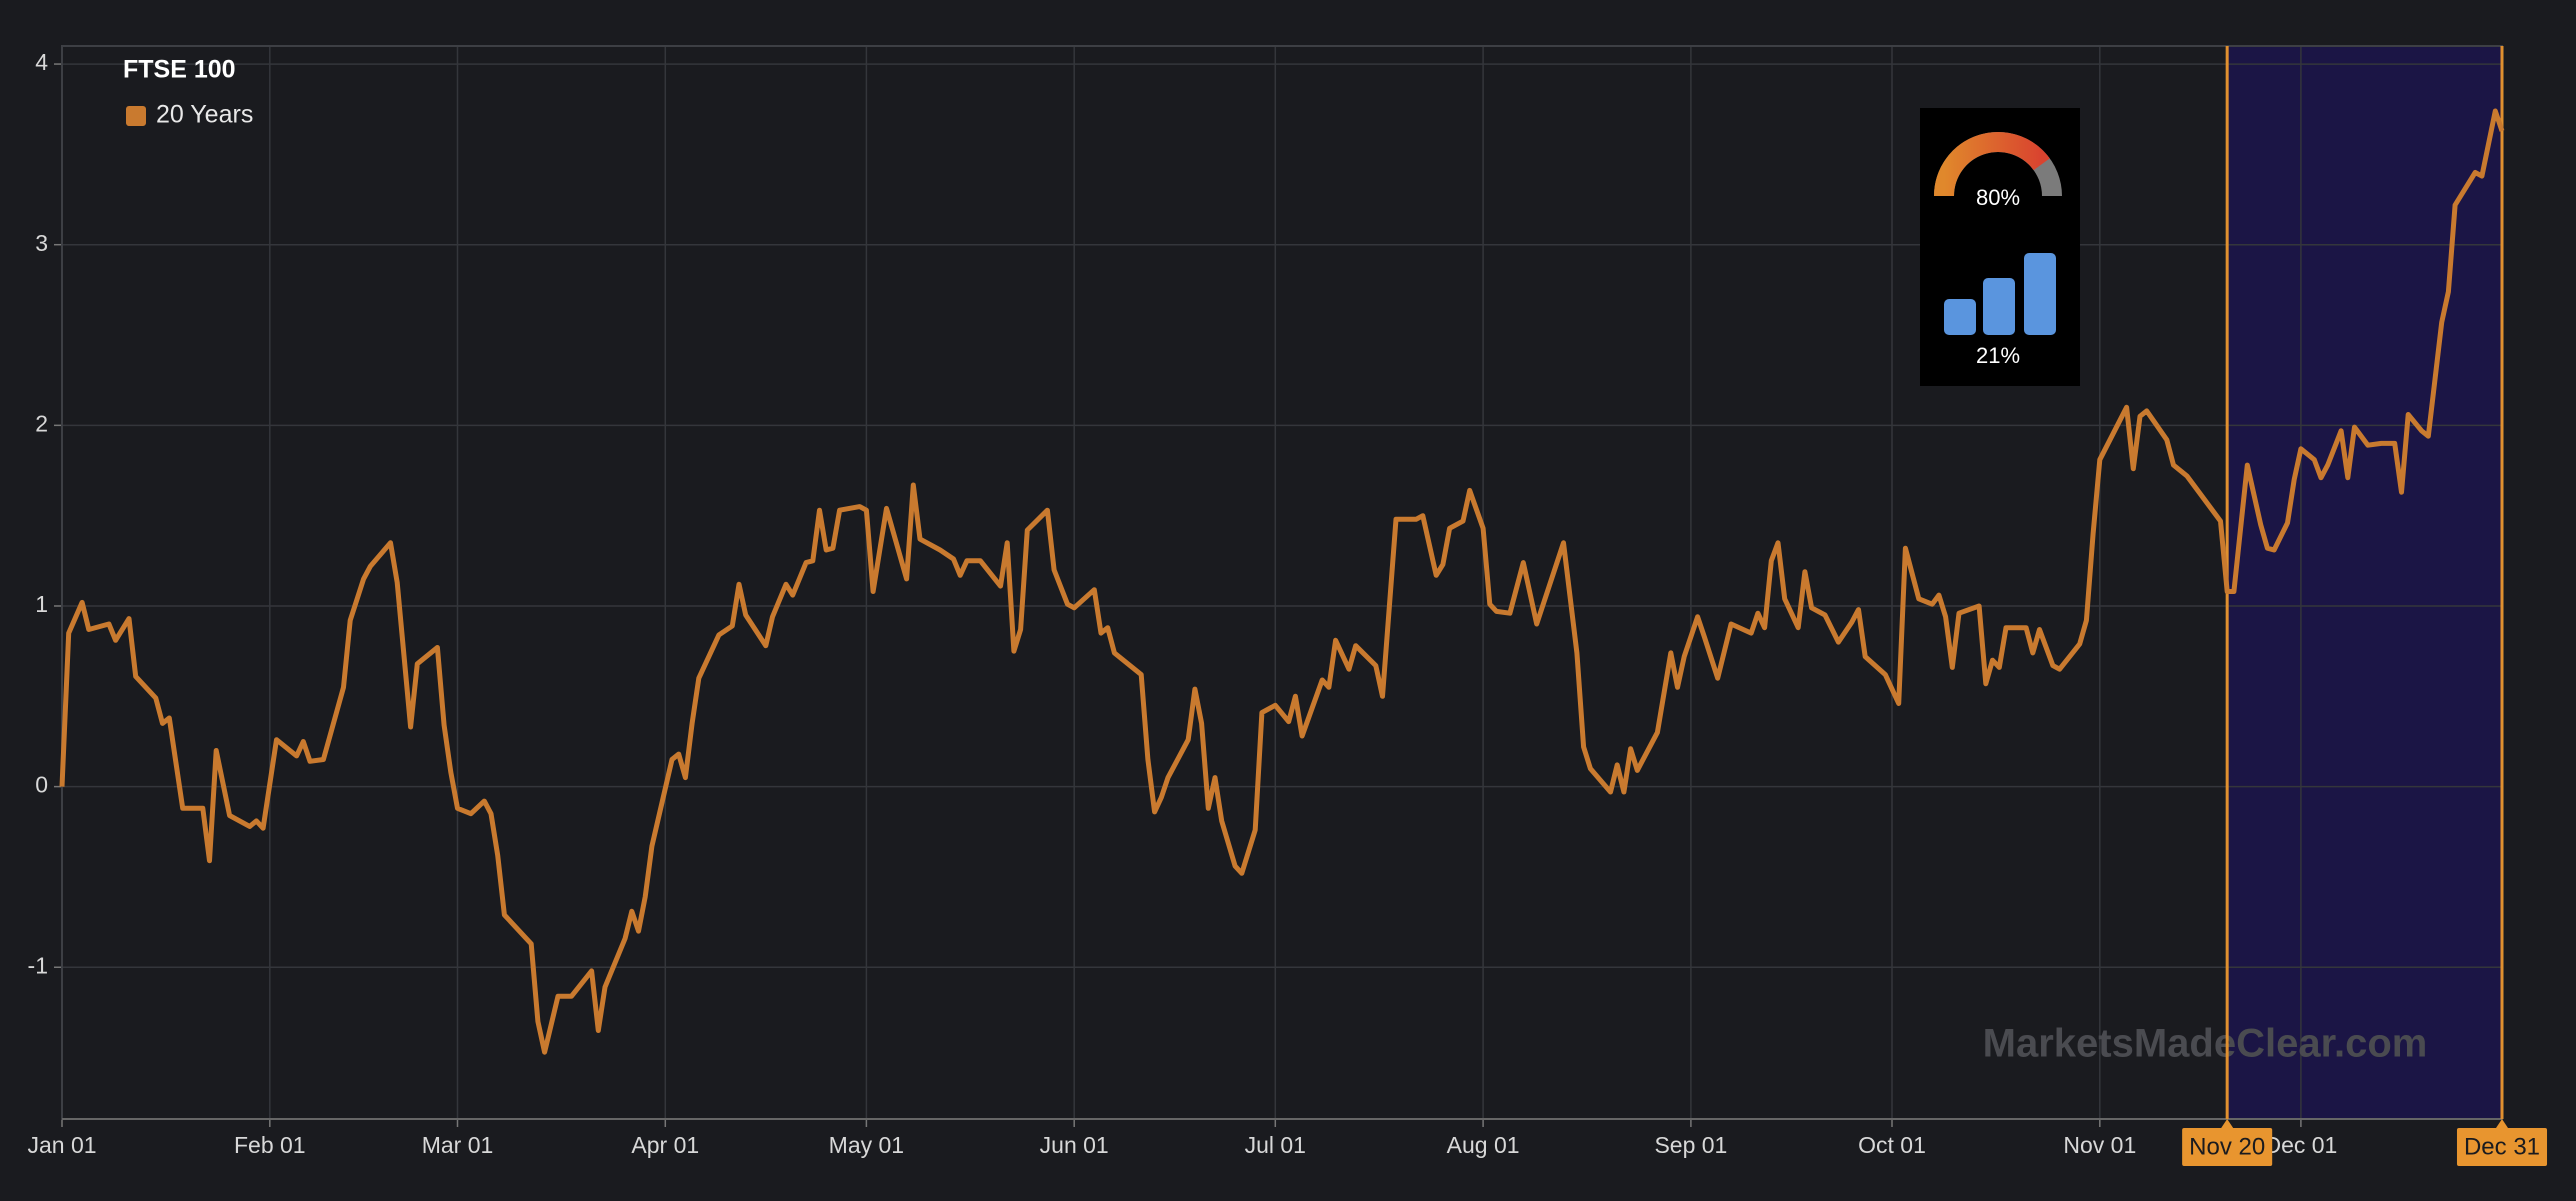 The image size is (2576, 1201). Describe the element at coordinates (2364, 582) in the screenshot. I see `highlight-band` at that location.